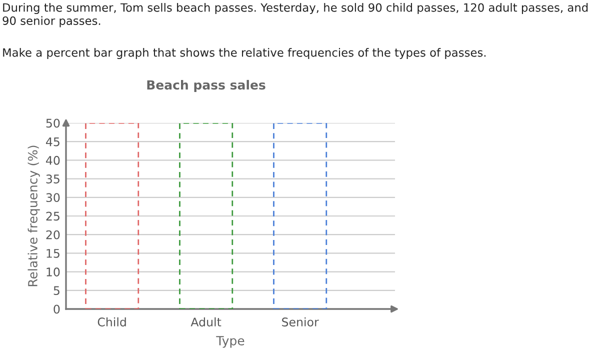 Image resolution: width=600 pixels, height=355 pixels. What do you see at coordinates (53, 197) in the screenshot?
I see `y-tick-label: 30` at bounding box center [53, 197].